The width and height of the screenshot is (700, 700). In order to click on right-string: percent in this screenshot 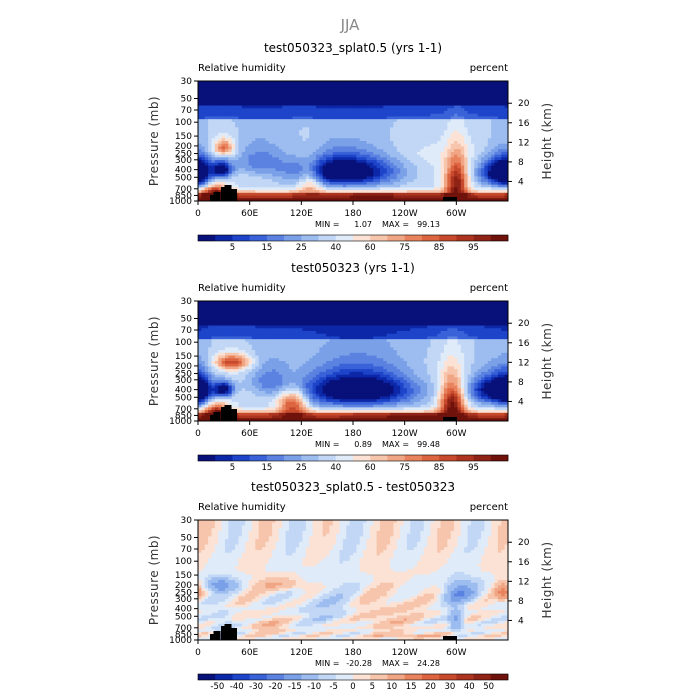, I will do `click(489, 288)`.